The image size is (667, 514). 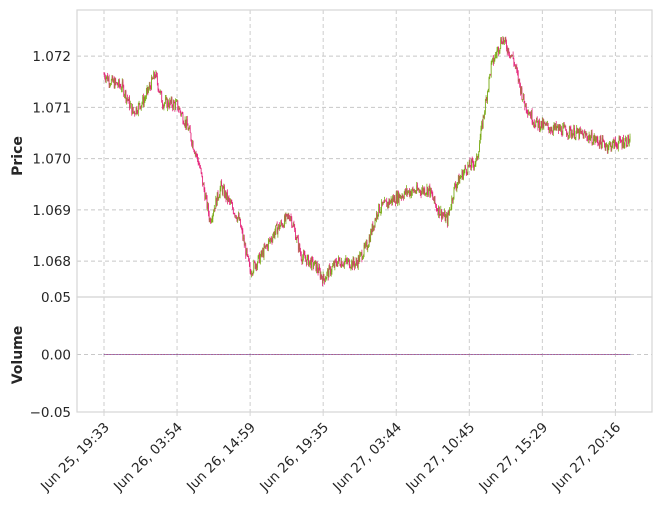 I want to click on volume-axis-ticks: −0.05 0.00 0.05, so click(x=50, y=355).